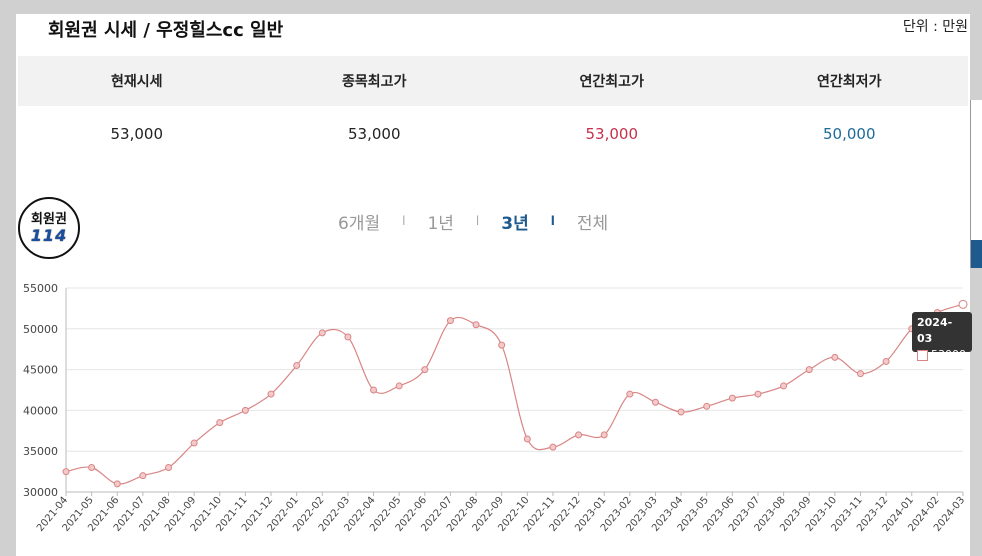  I want to click on y-tick-label: 55000, so click(40, 288).